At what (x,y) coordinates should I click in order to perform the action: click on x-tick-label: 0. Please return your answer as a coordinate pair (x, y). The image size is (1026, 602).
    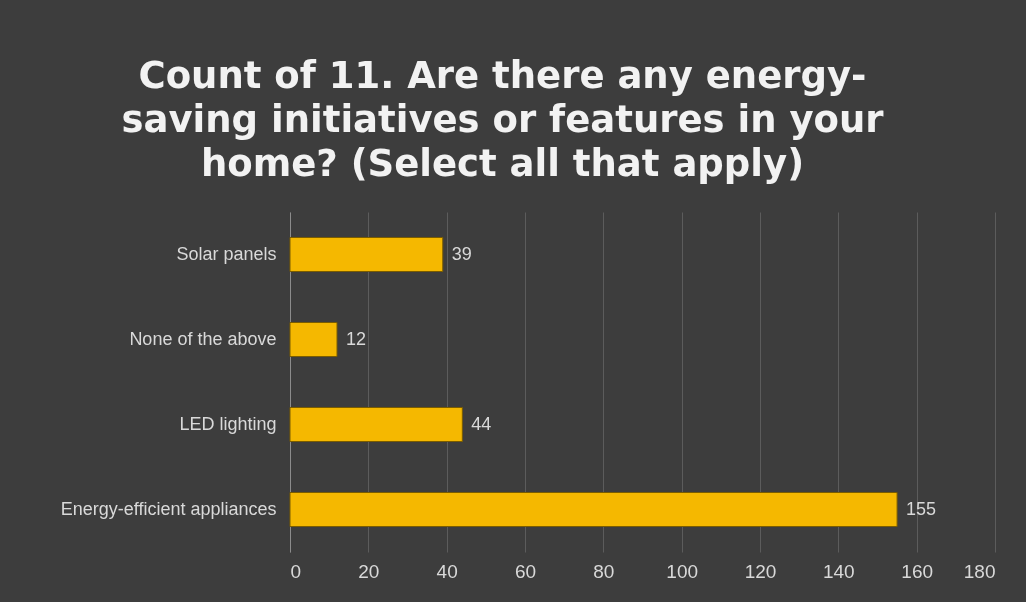
    Looking at the image, I should click on (296, 571).